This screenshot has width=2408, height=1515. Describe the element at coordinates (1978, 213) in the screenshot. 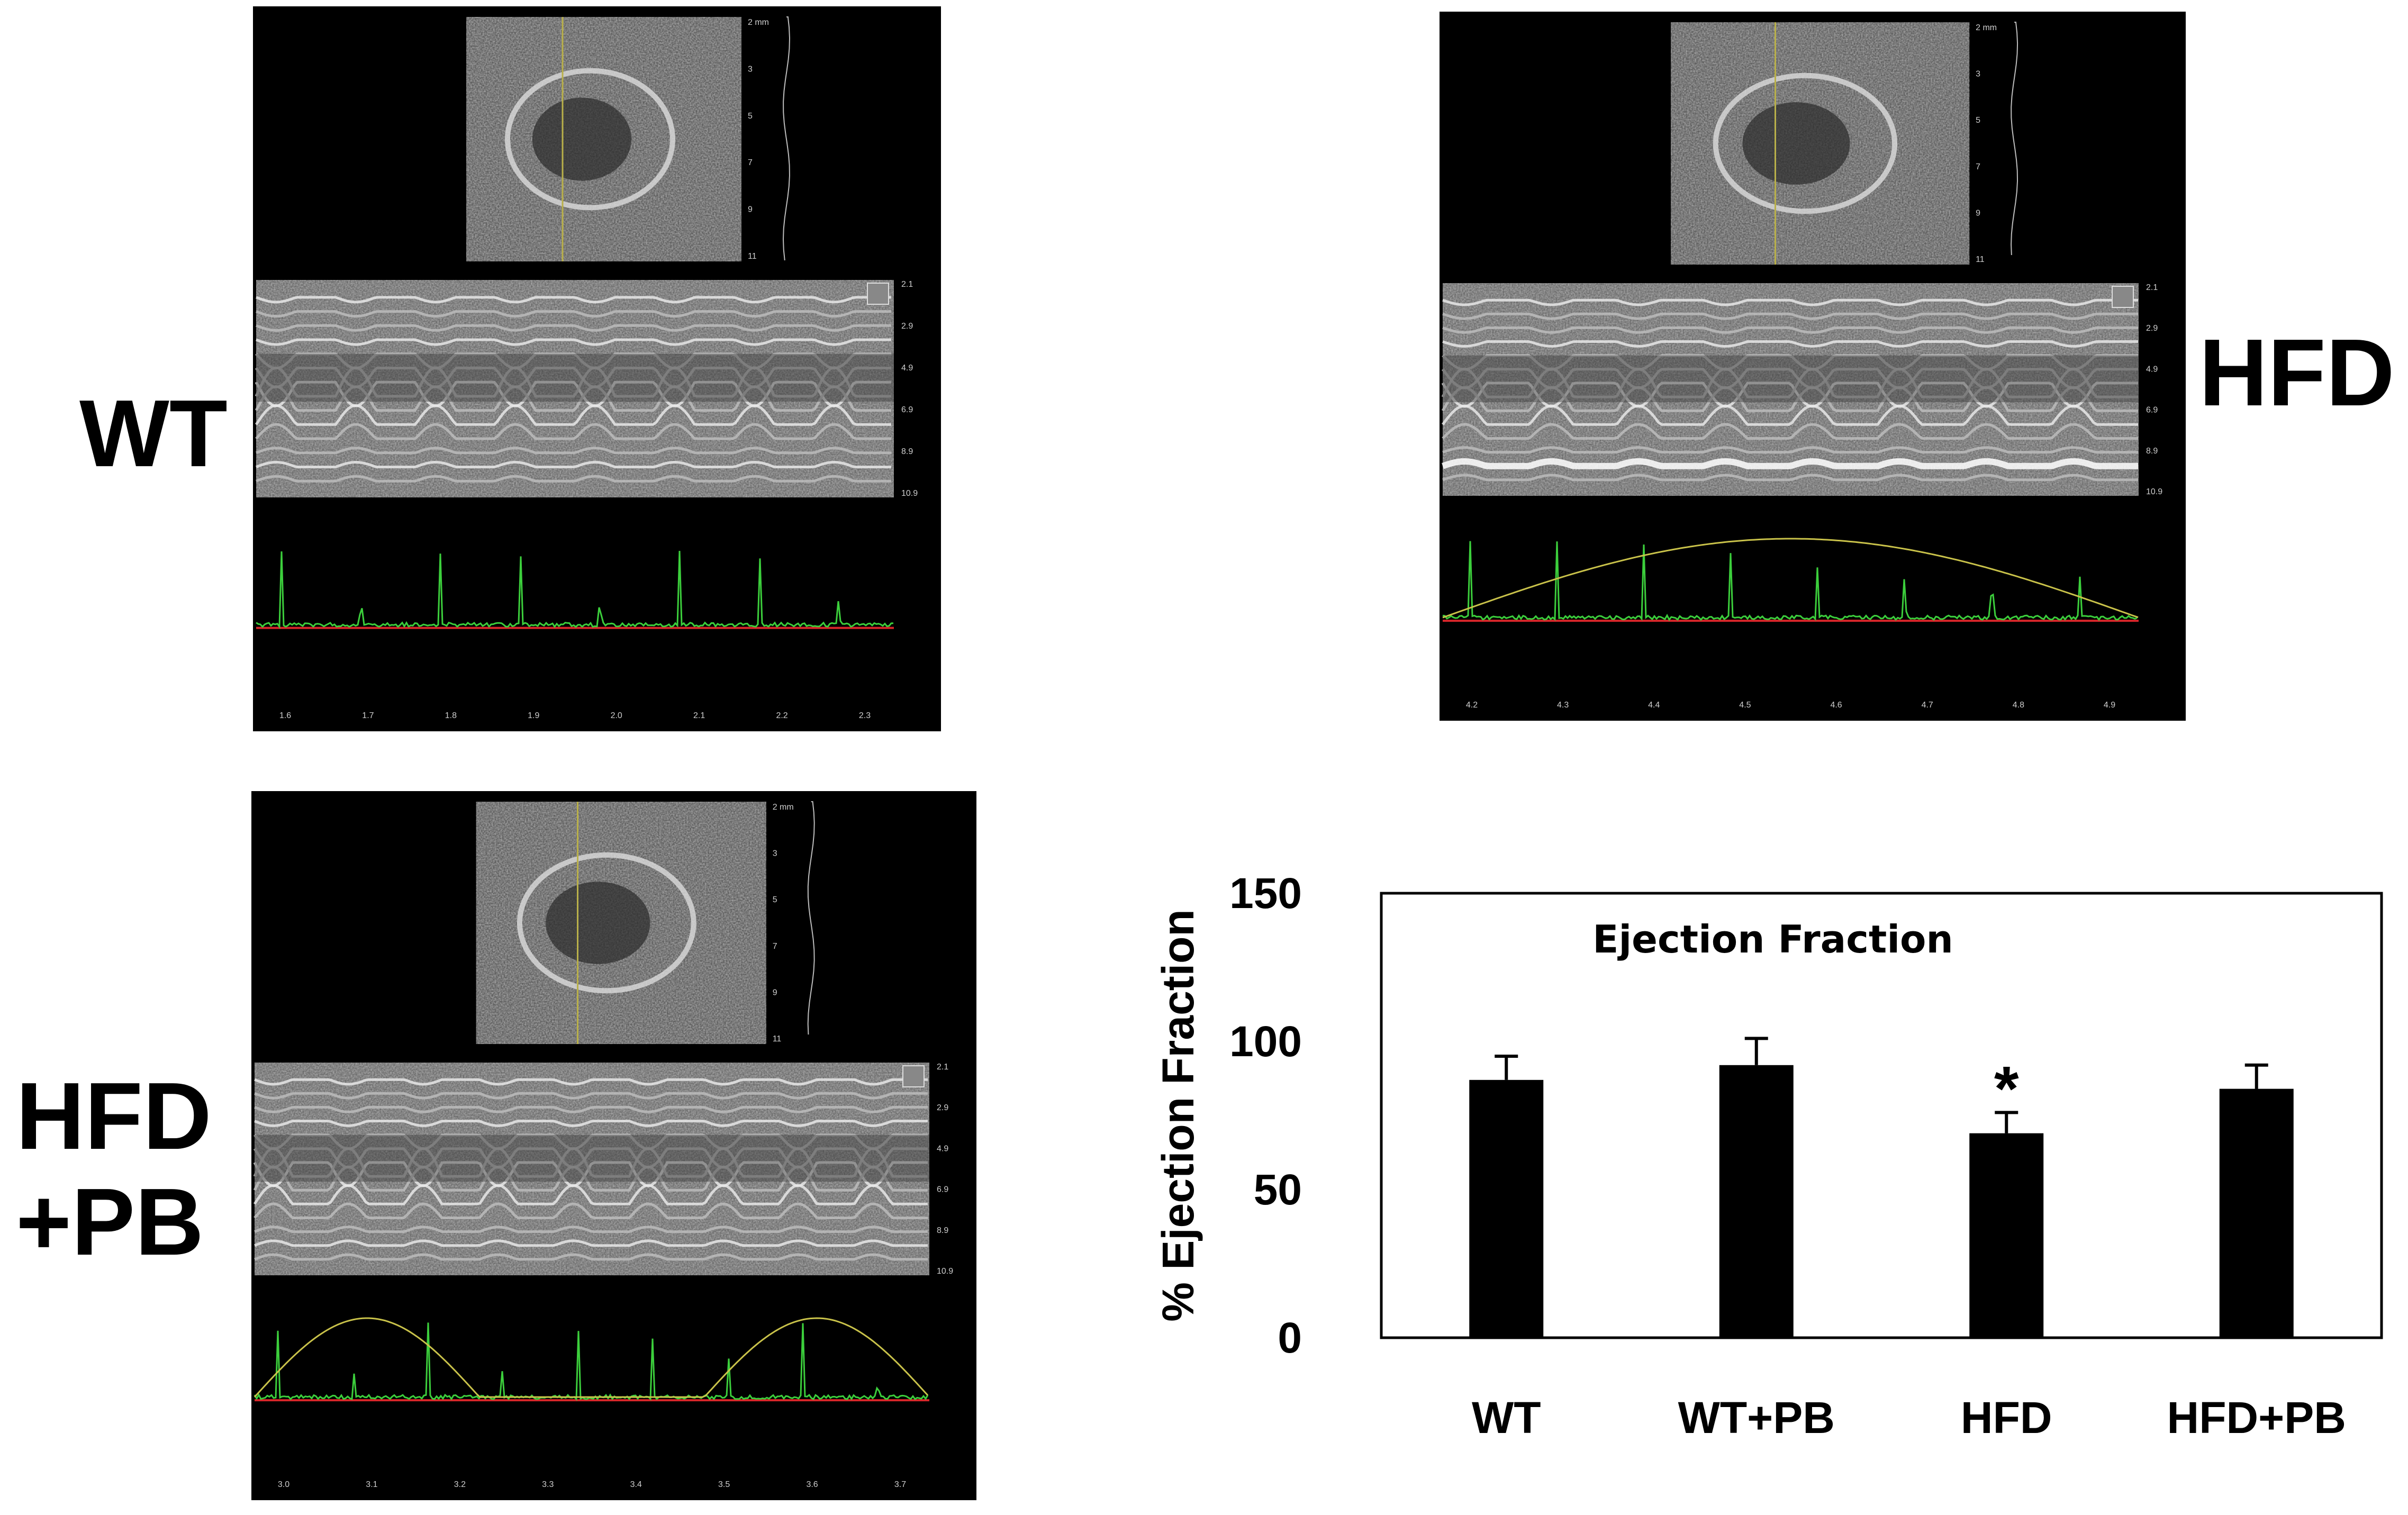

I see `echo-panel-hfd-bmode-tick: 9` at that location.